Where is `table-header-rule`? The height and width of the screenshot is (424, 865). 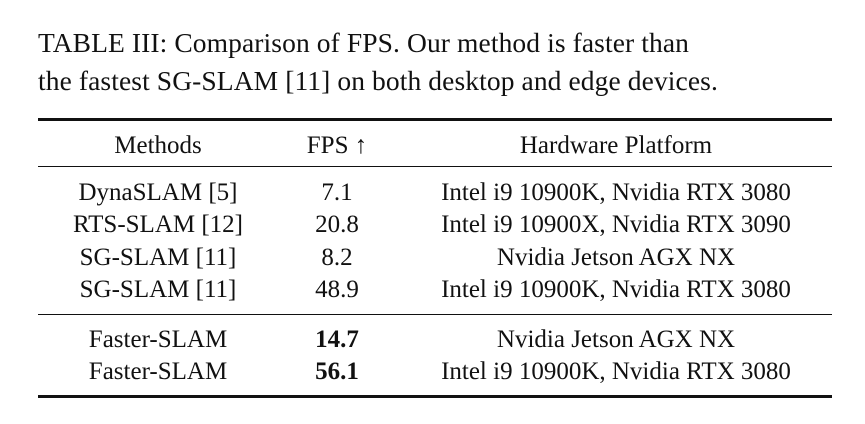 table-header-rule is located at coordinates (435, 167).